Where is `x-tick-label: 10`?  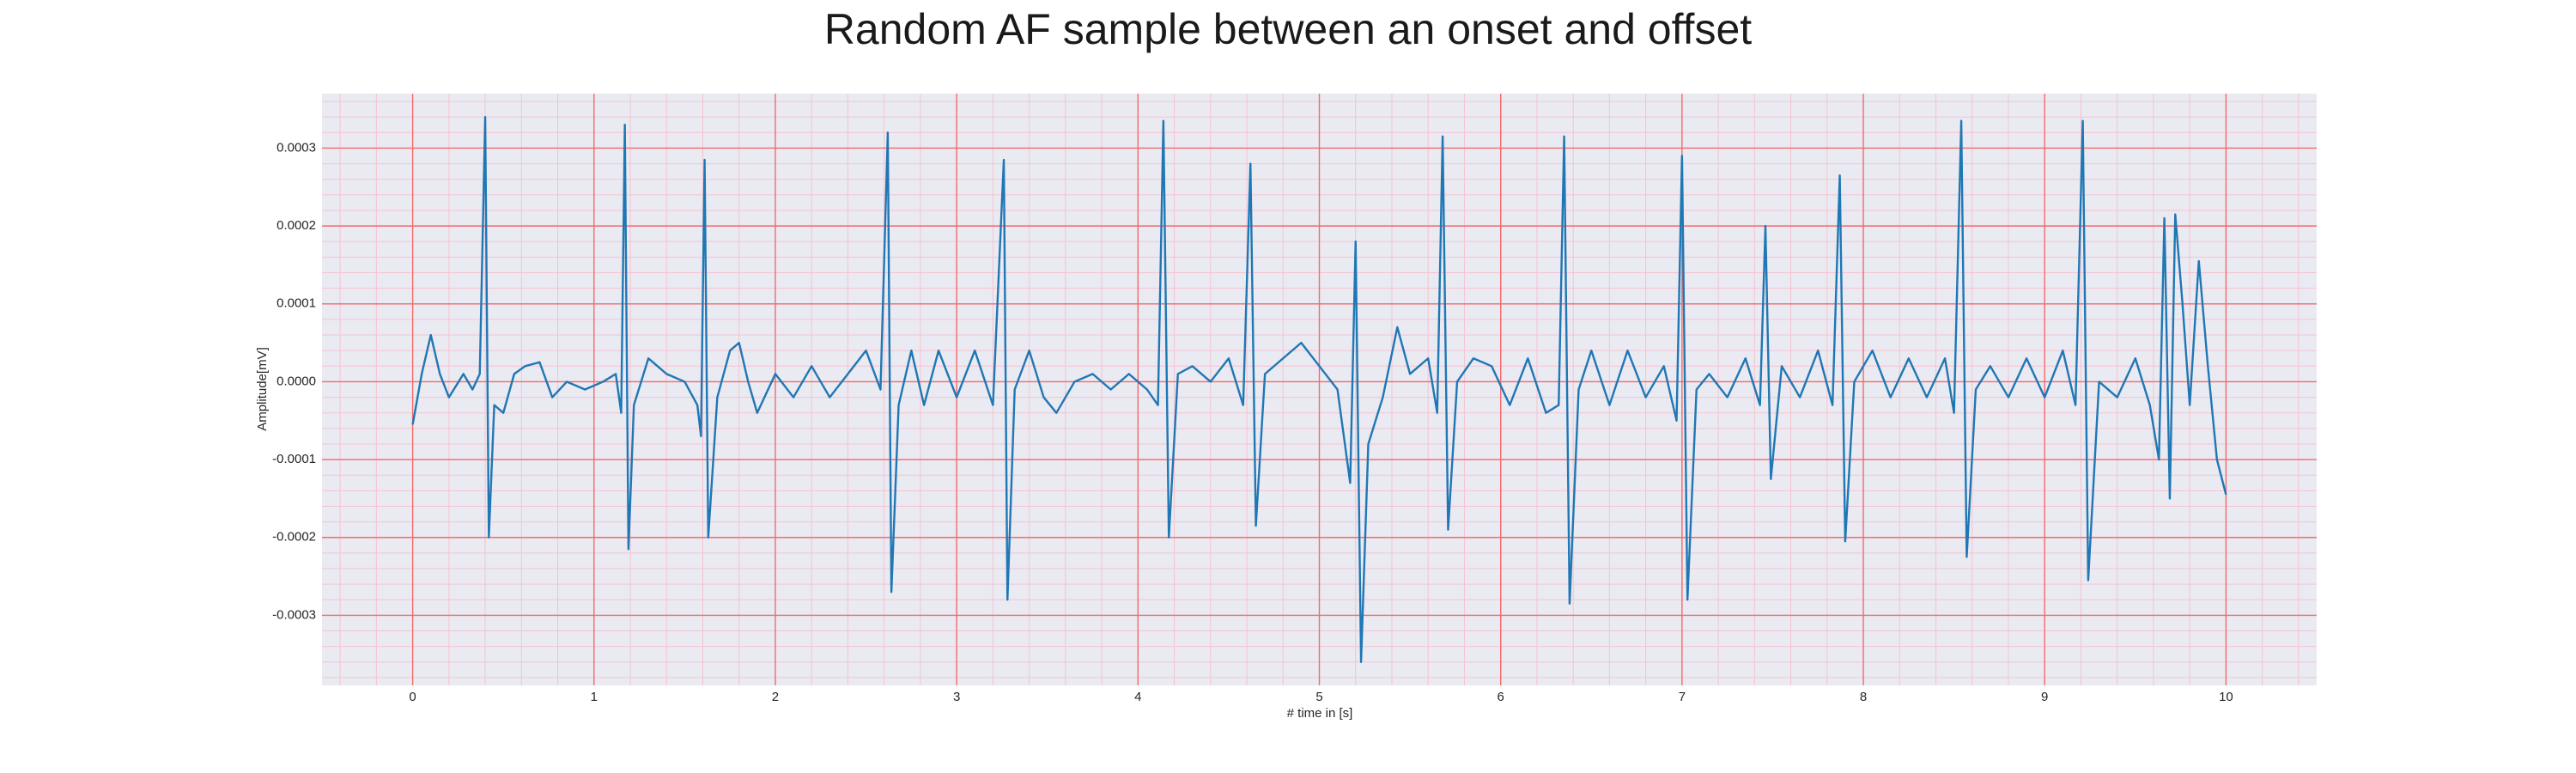
x-tick-label: 10 is located at coordinates (2226, 697).